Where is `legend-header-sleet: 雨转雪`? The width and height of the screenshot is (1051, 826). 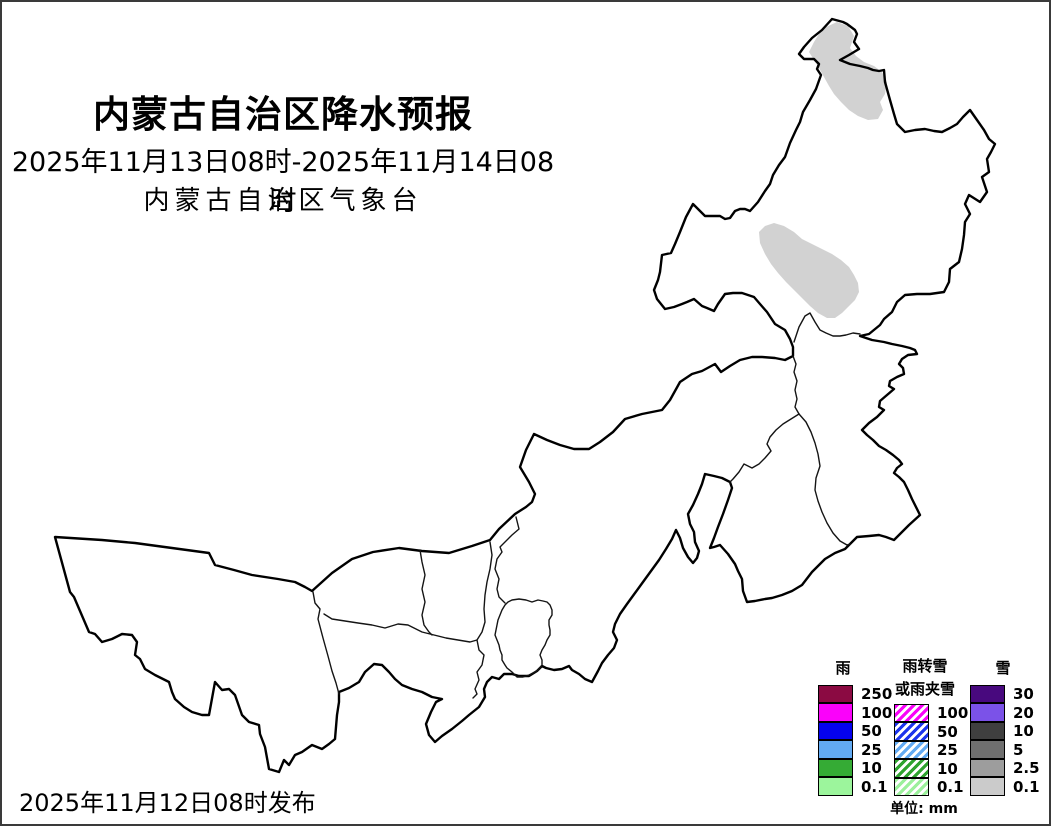
legend-header-sleet: 雨转雪 is located at coordinates (925, 666).